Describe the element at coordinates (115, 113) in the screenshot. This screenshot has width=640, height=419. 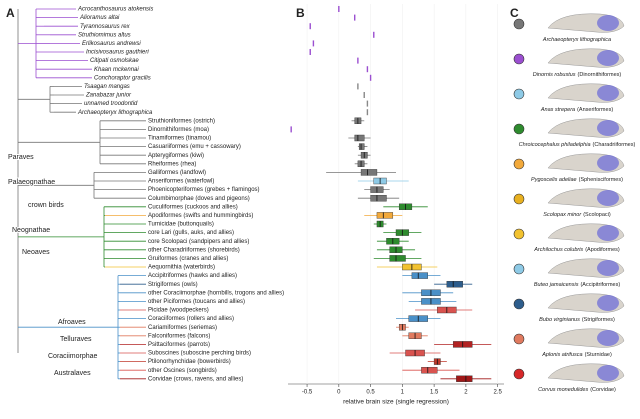
I see `taxon-label: Archaeopteryx lithographica` at that location.